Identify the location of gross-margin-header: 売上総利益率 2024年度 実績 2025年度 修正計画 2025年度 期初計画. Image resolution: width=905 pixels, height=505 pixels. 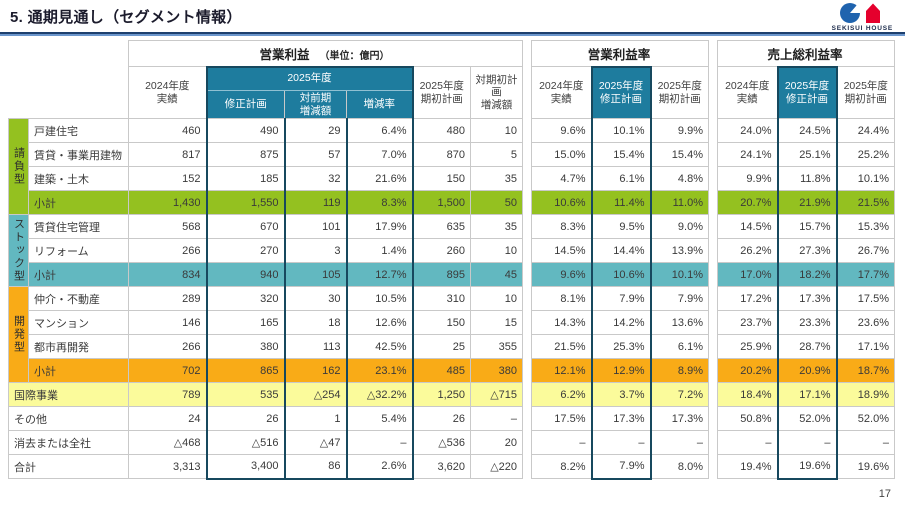
(806, 79).